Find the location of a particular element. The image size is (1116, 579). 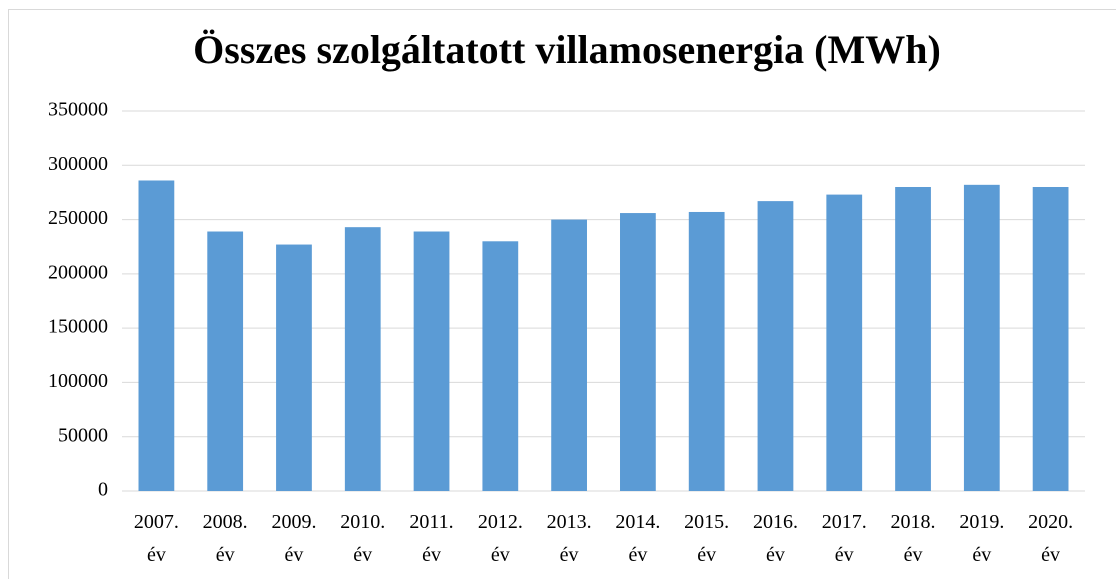

y-tick-label: 0 is located at coordinates (103, 490).